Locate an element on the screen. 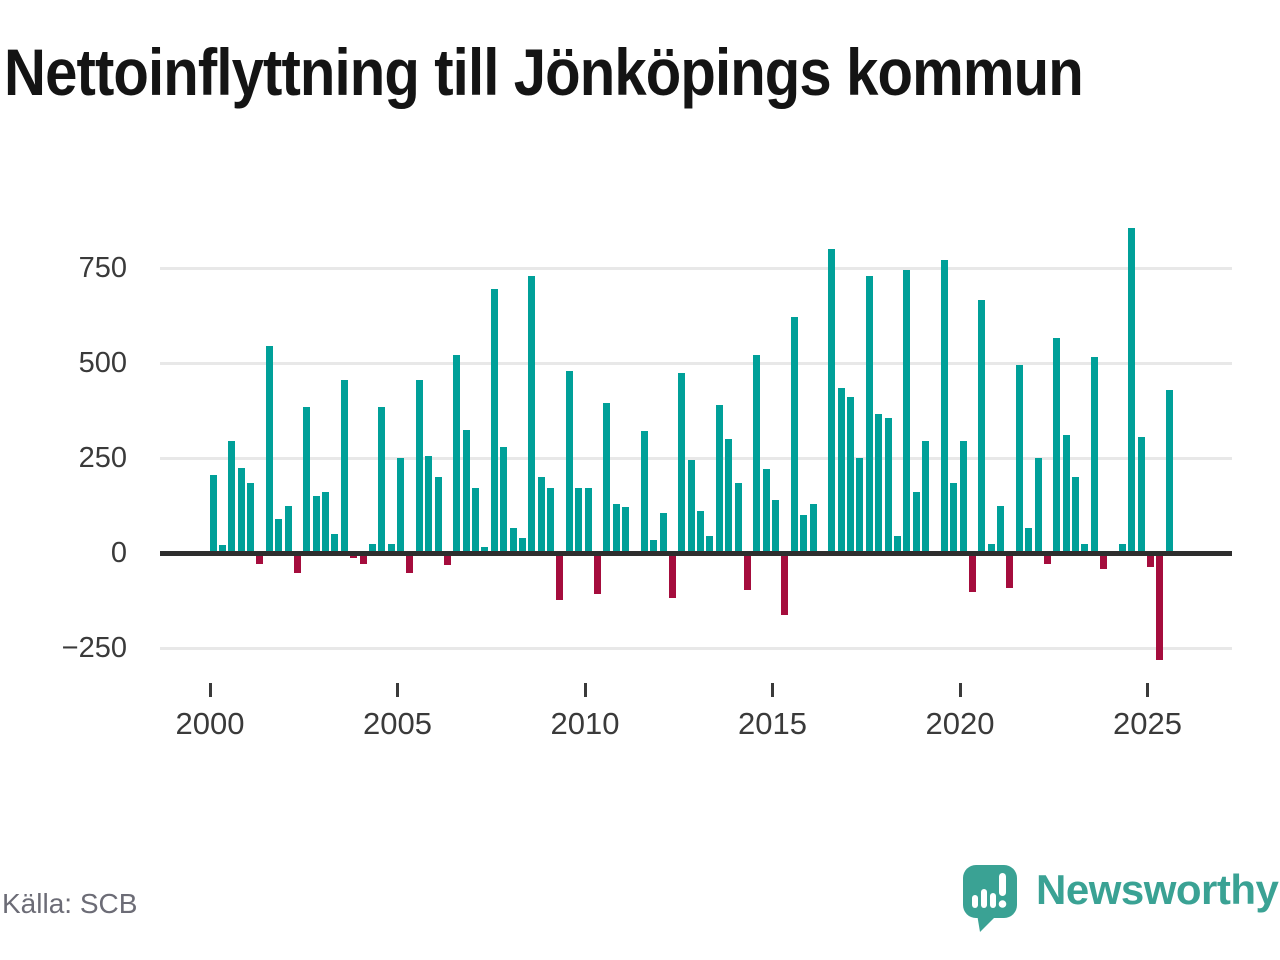 The width and height of the screenshot is (1280, 960). x-axis-tick-label: 2015 is located at coordinates (772, 723).